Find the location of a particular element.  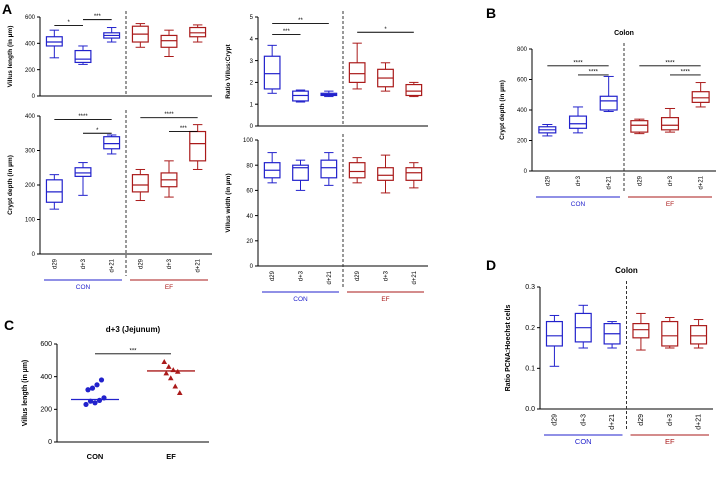

y-axis-label: Ratio PCNA:Hoechst cells is located at coordinates (508, 348).